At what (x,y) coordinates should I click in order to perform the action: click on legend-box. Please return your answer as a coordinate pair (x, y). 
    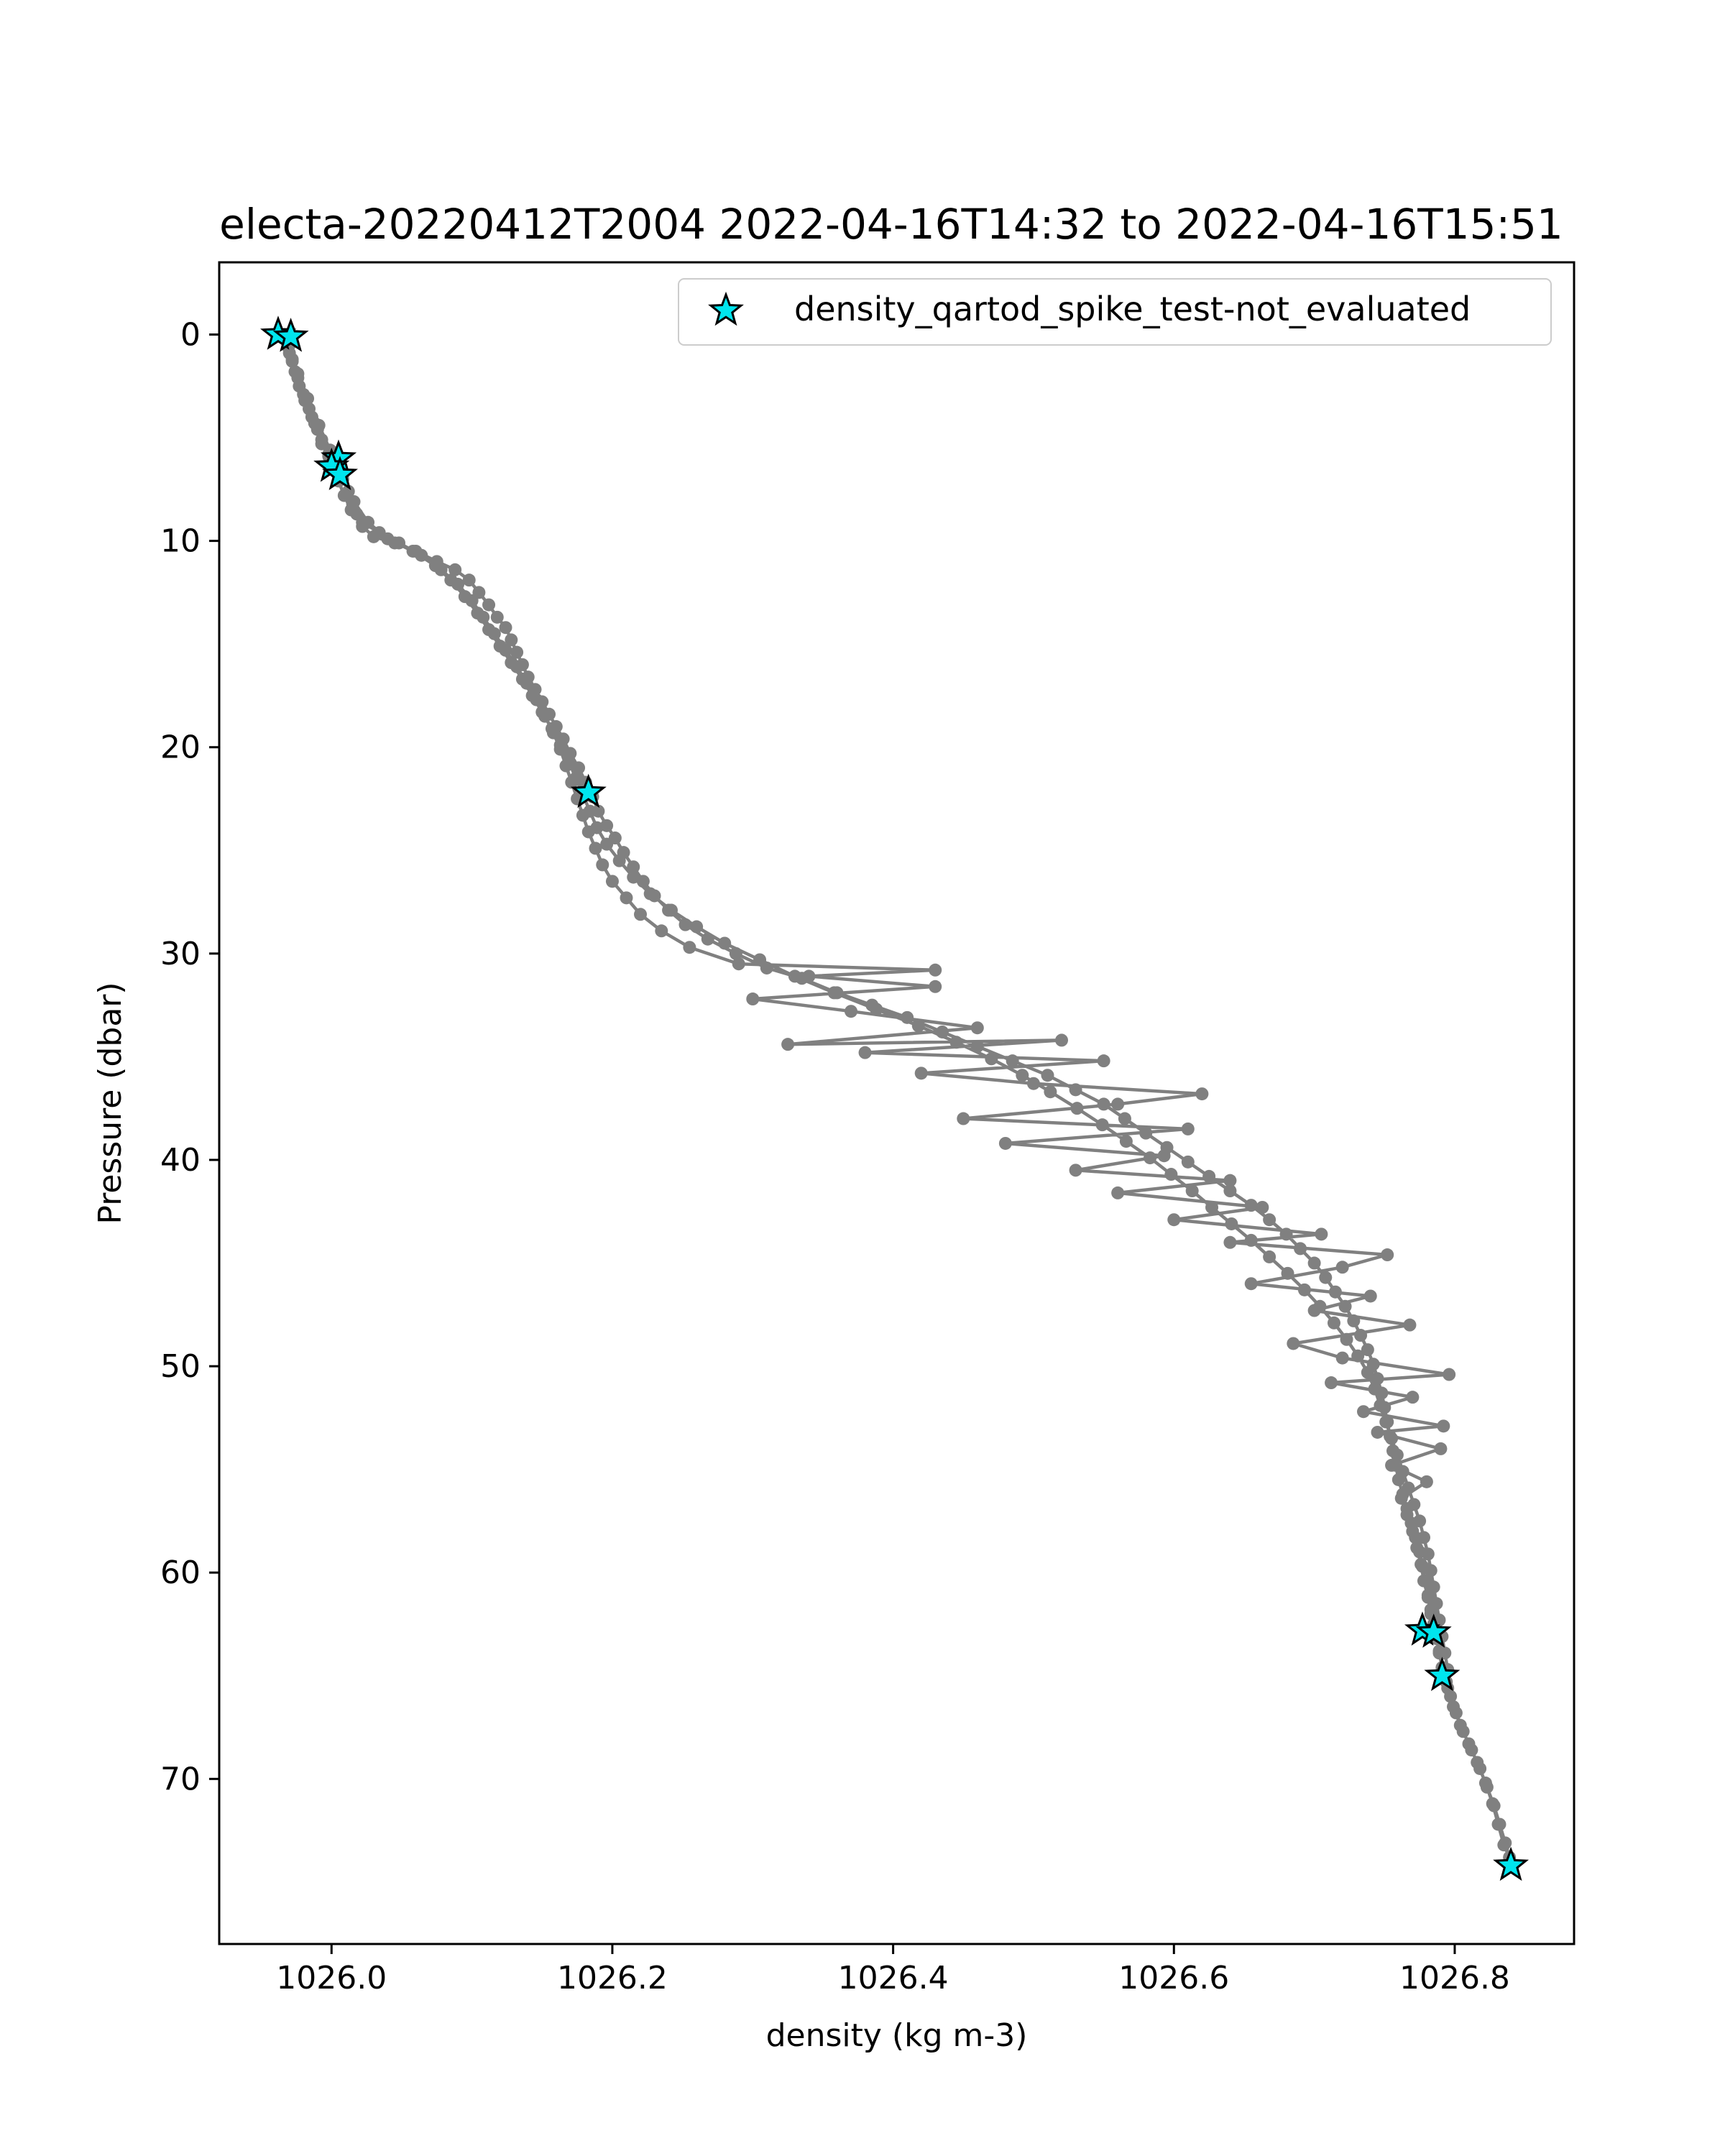
    Looking at the image, I should click on (1115, 312).